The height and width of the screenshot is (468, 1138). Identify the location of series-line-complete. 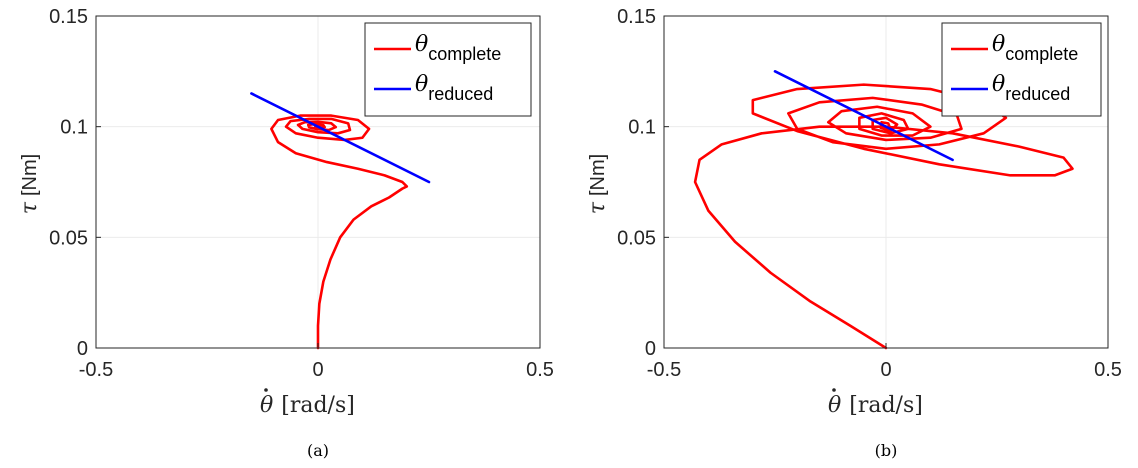
(339, 232).